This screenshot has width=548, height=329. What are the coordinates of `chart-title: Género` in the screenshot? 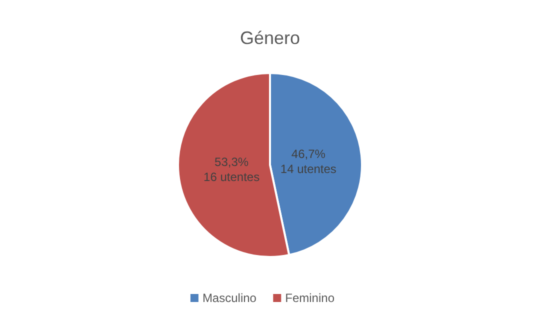 It's located at (270, 38).